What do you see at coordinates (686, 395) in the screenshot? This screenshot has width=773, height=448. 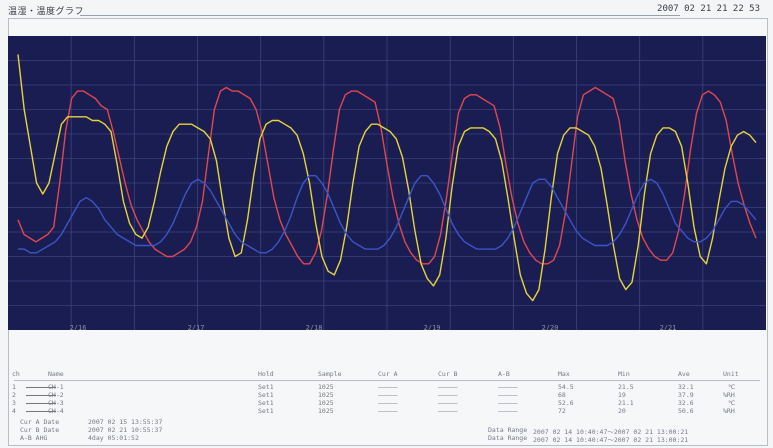 I see `row-2-ave: 37.9` at bounding box center [686, 395].